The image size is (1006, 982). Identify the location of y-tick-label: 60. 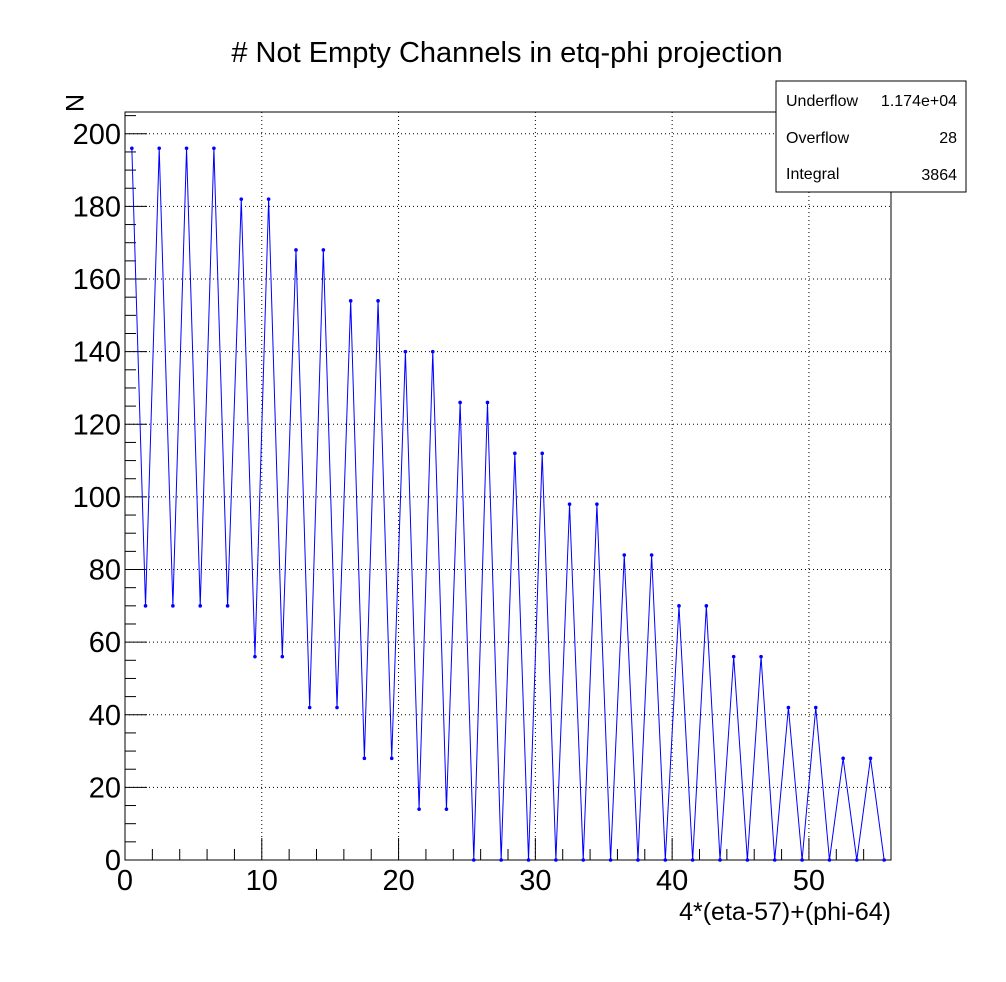
(105, 643).